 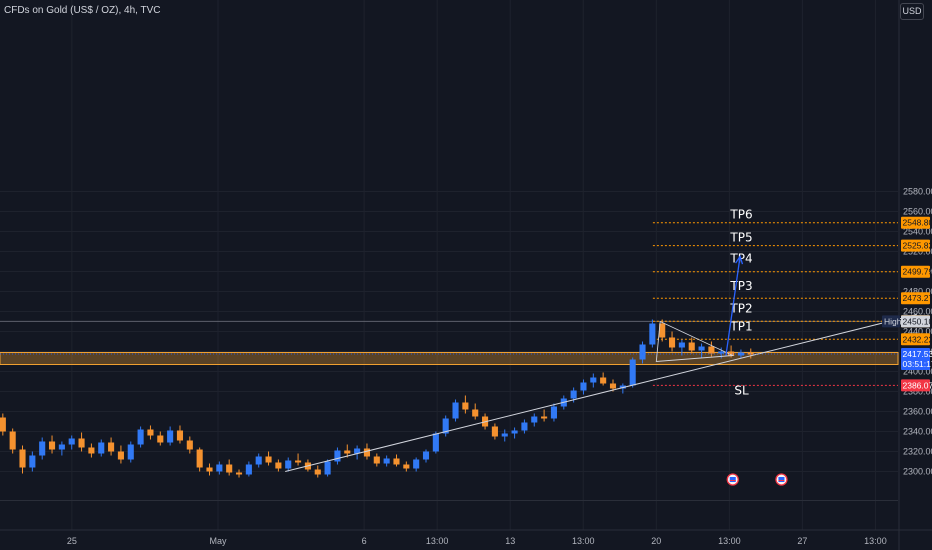 What do you see at coordinates (695, 341) in the screenshot?
I see `triangle-pattern` at bounding box center [695, 341].